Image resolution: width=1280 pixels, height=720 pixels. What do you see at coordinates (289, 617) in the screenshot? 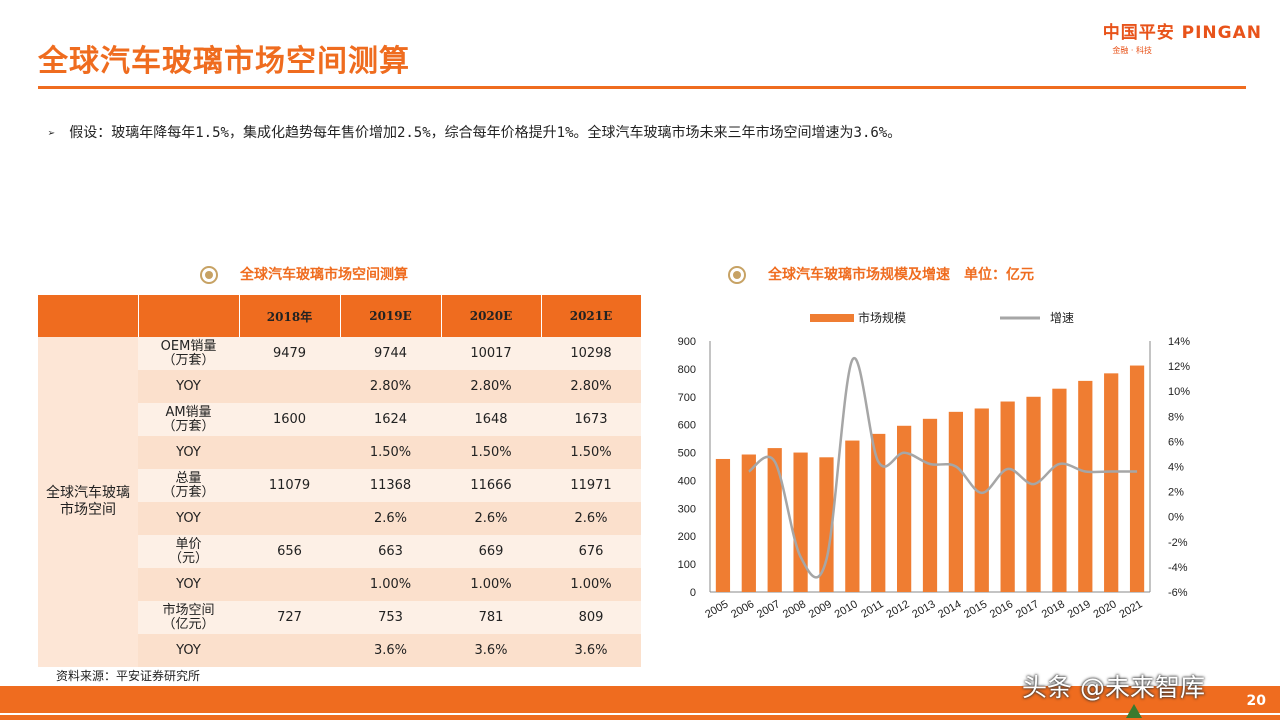
I see `table-cell: 727` at bounding box center [289, 617].